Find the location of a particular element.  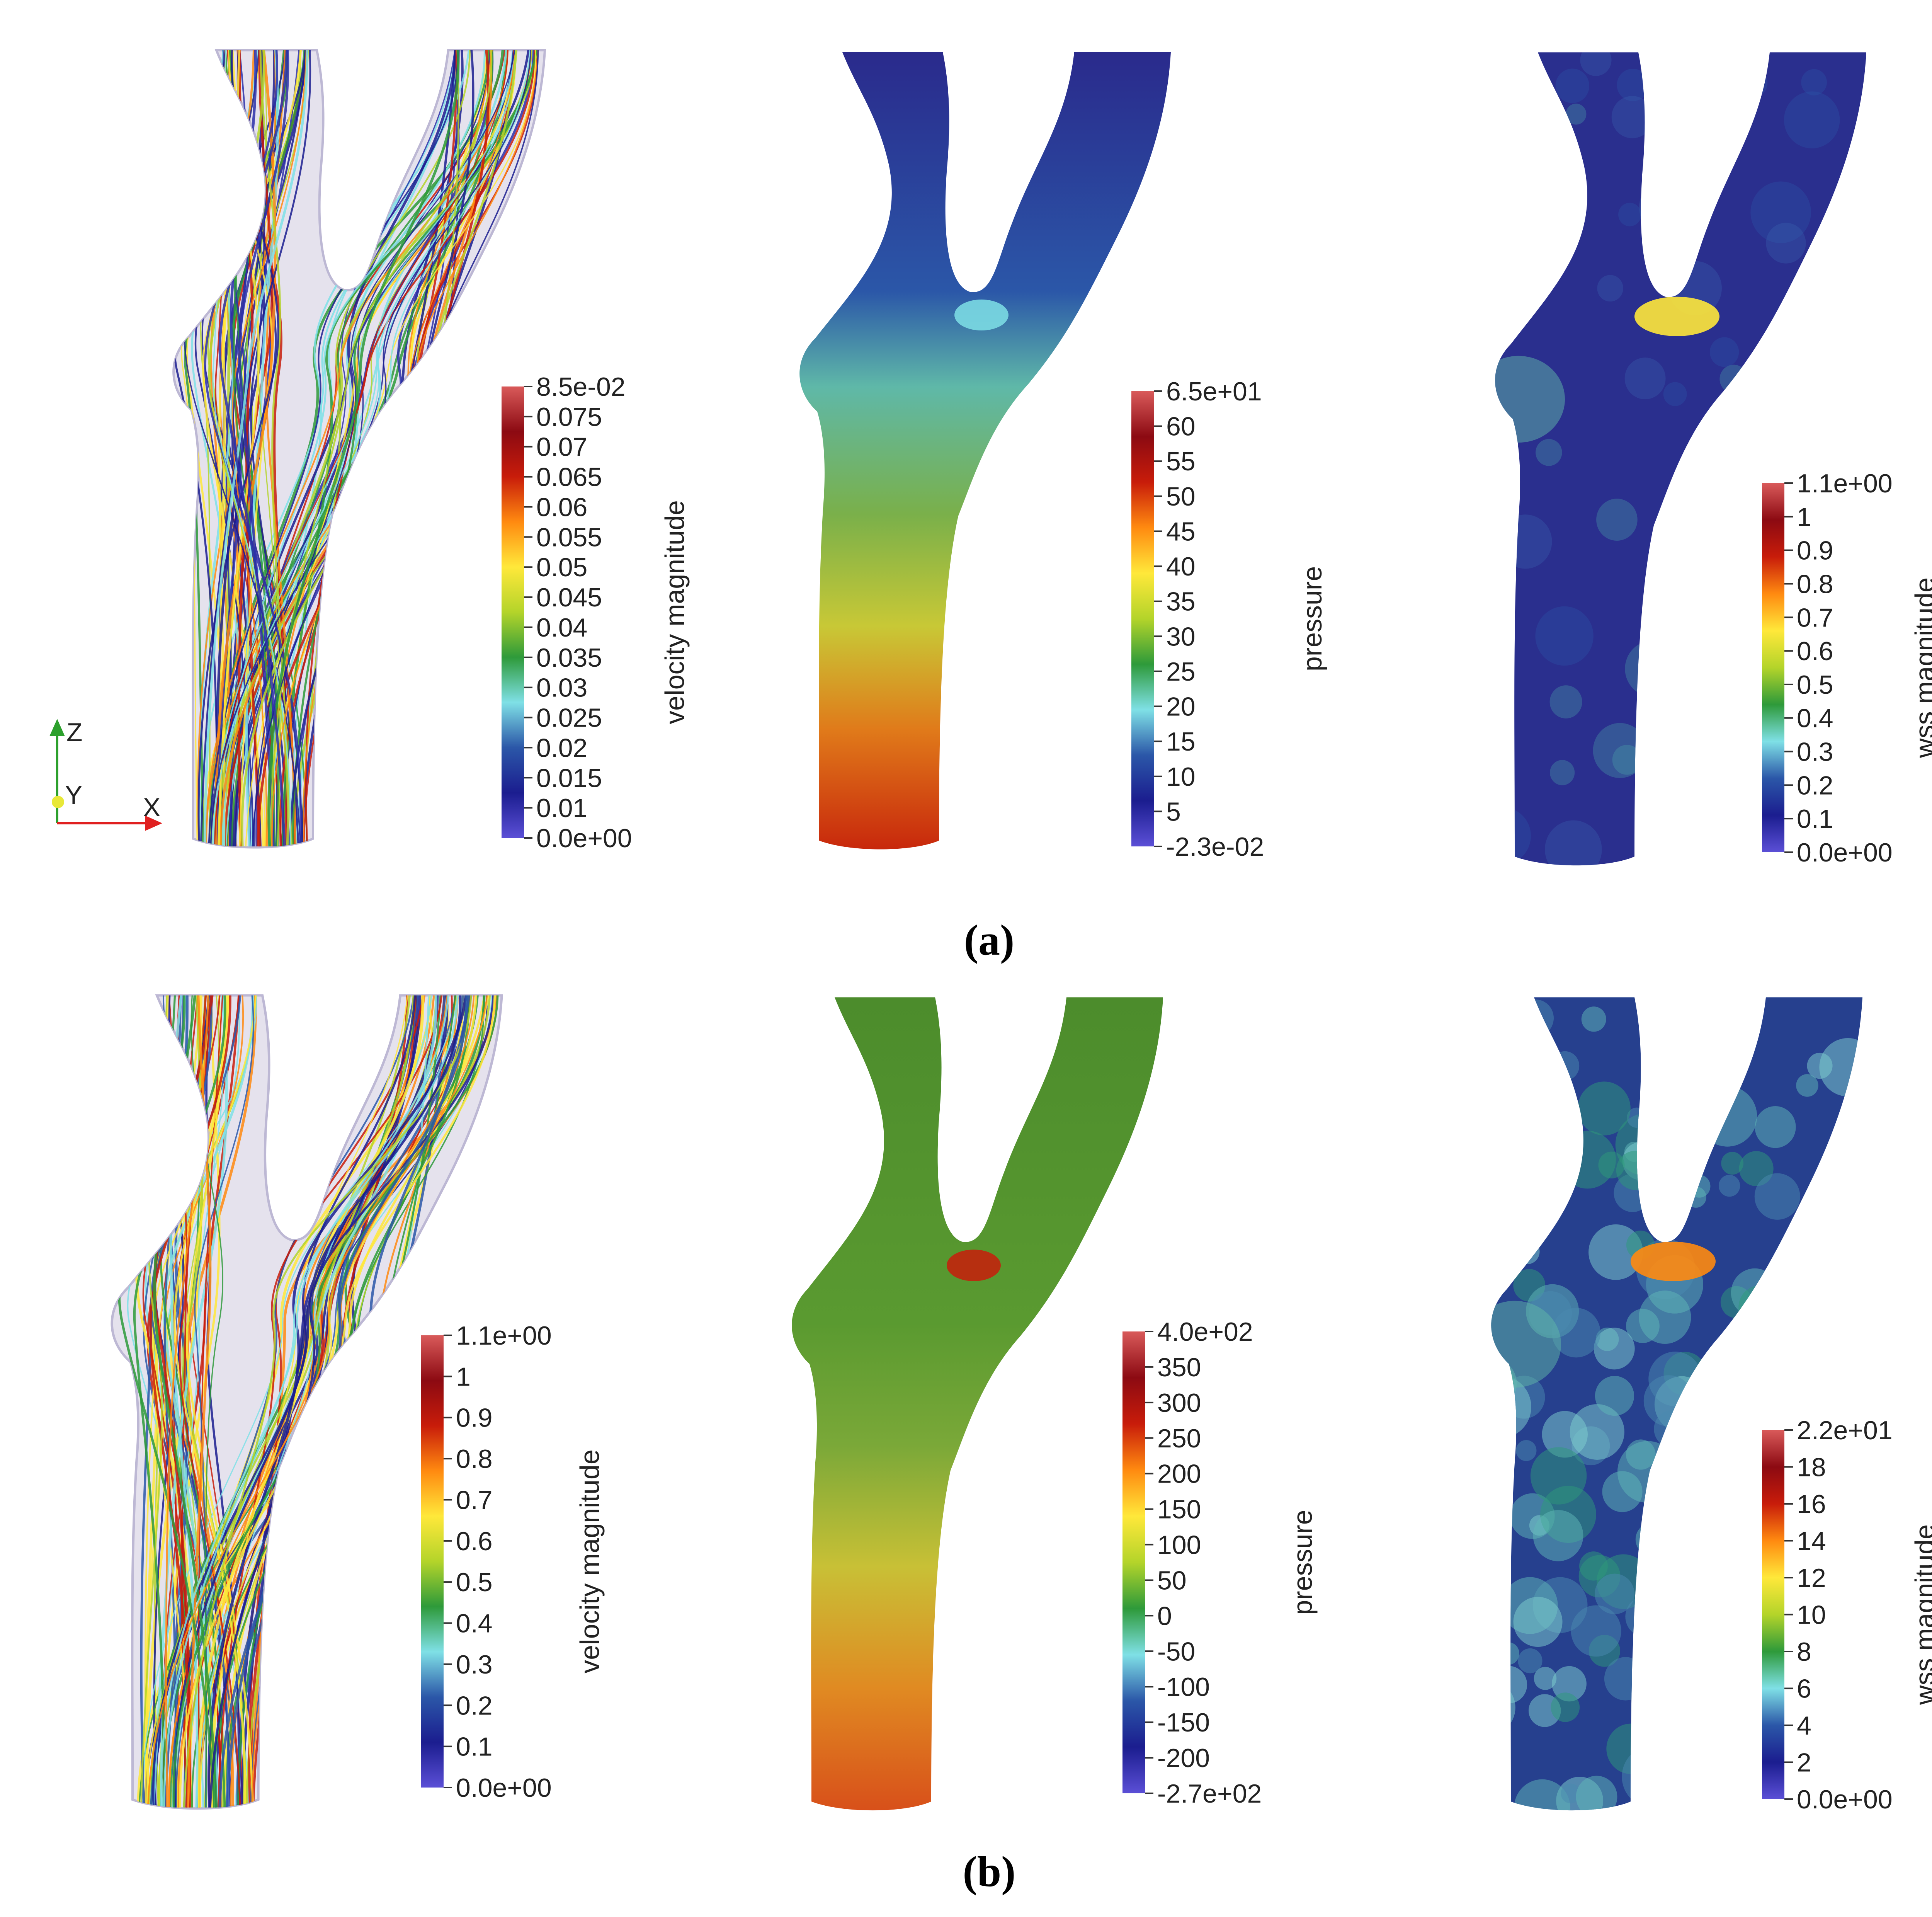

colorbar-tick-label: -100 is located at coordinates (1184, 1687).